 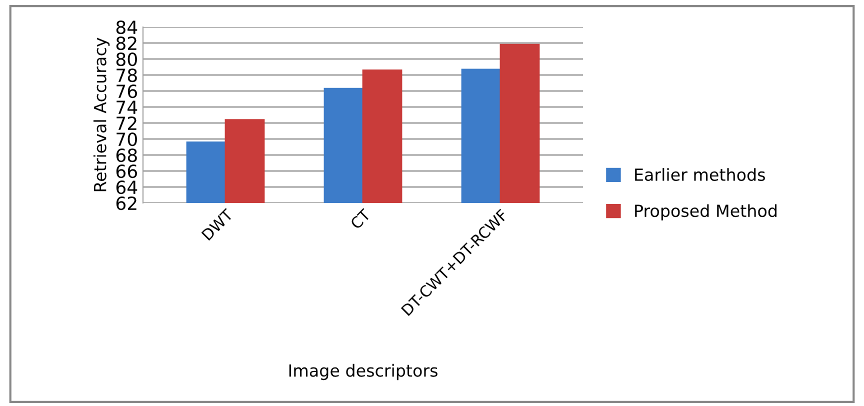 I want to click on y-tick-label: 62, so click(x=126, y=203).